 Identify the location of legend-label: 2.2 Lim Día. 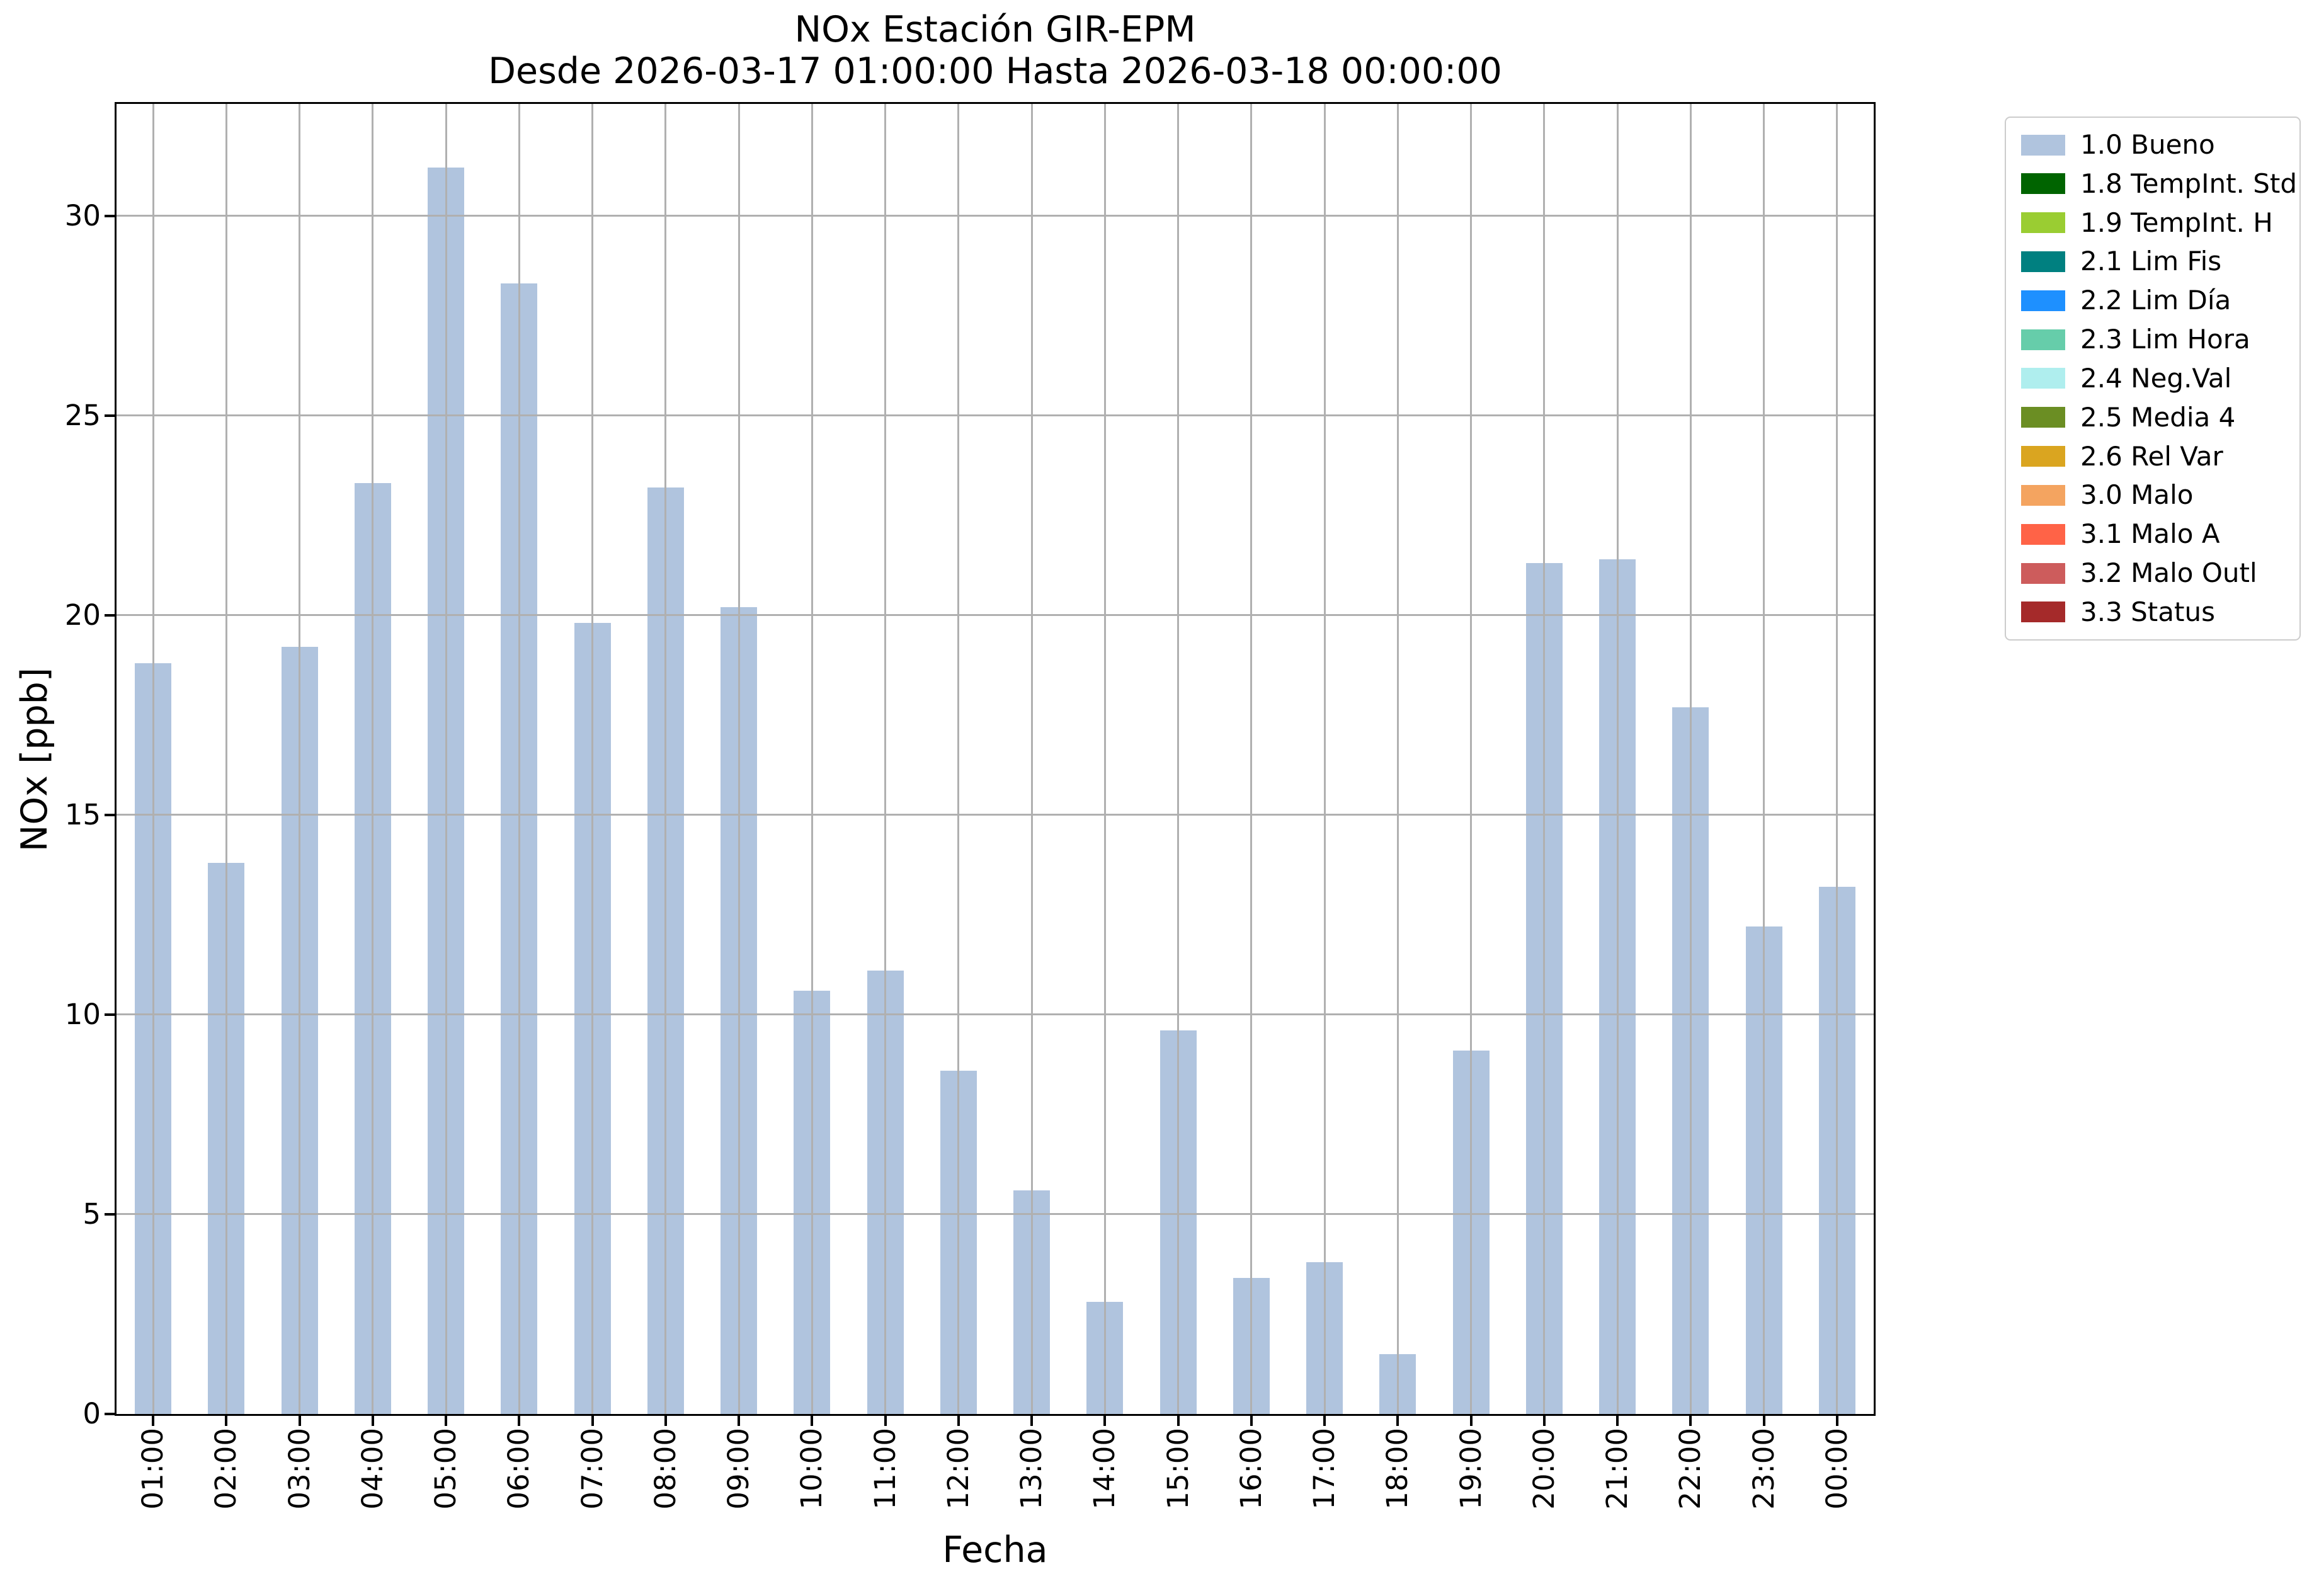
(2155, 300).